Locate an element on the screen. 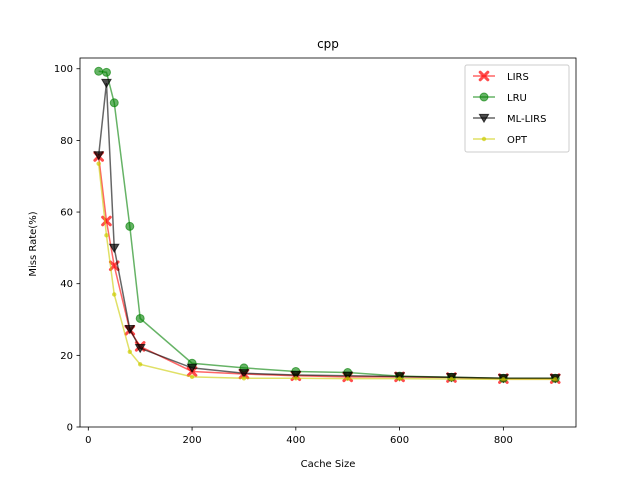 Image resolution: width=640 pixels, height=480 pixels. legend-label: LIRS is located at coordinates (518, 77).